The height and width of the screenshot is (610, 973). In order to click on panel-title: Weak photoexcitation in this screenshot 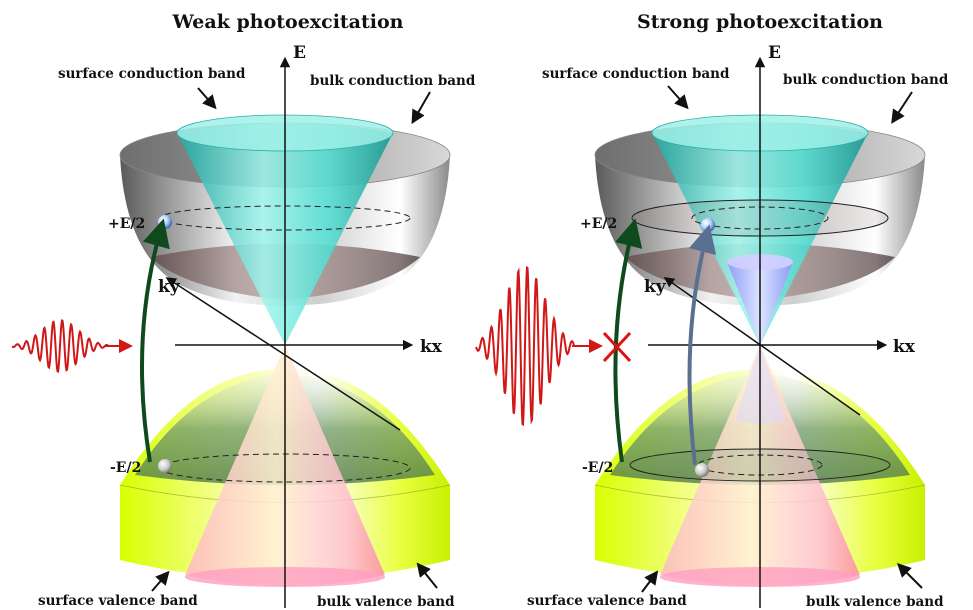, I will do `click(288, 22)`.